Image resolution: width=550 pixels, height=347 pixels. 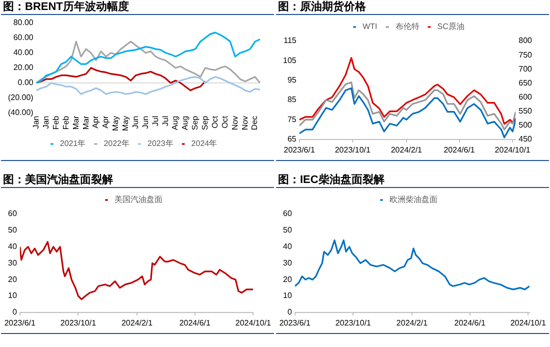 I want to click on y-tick-label: 105, so click(x=289, y=60).